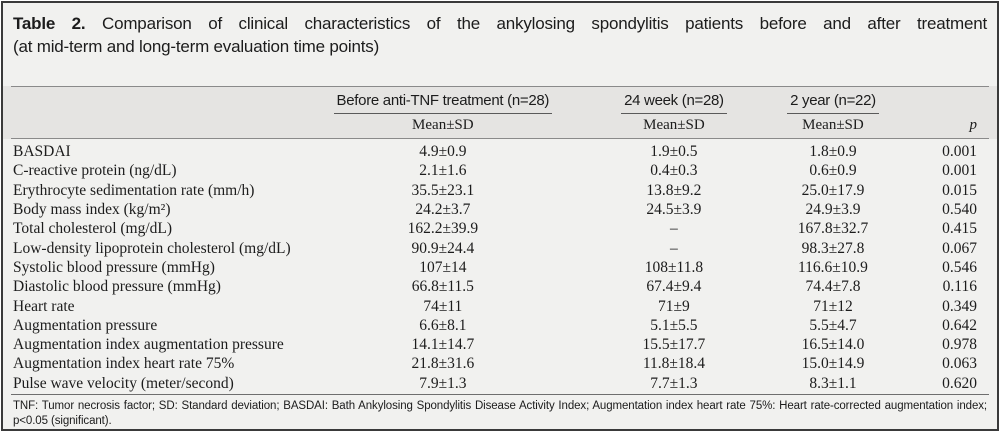 The image size is (1000, 433). I want to click on p-value-cell: 0.349, so click(959, 306).